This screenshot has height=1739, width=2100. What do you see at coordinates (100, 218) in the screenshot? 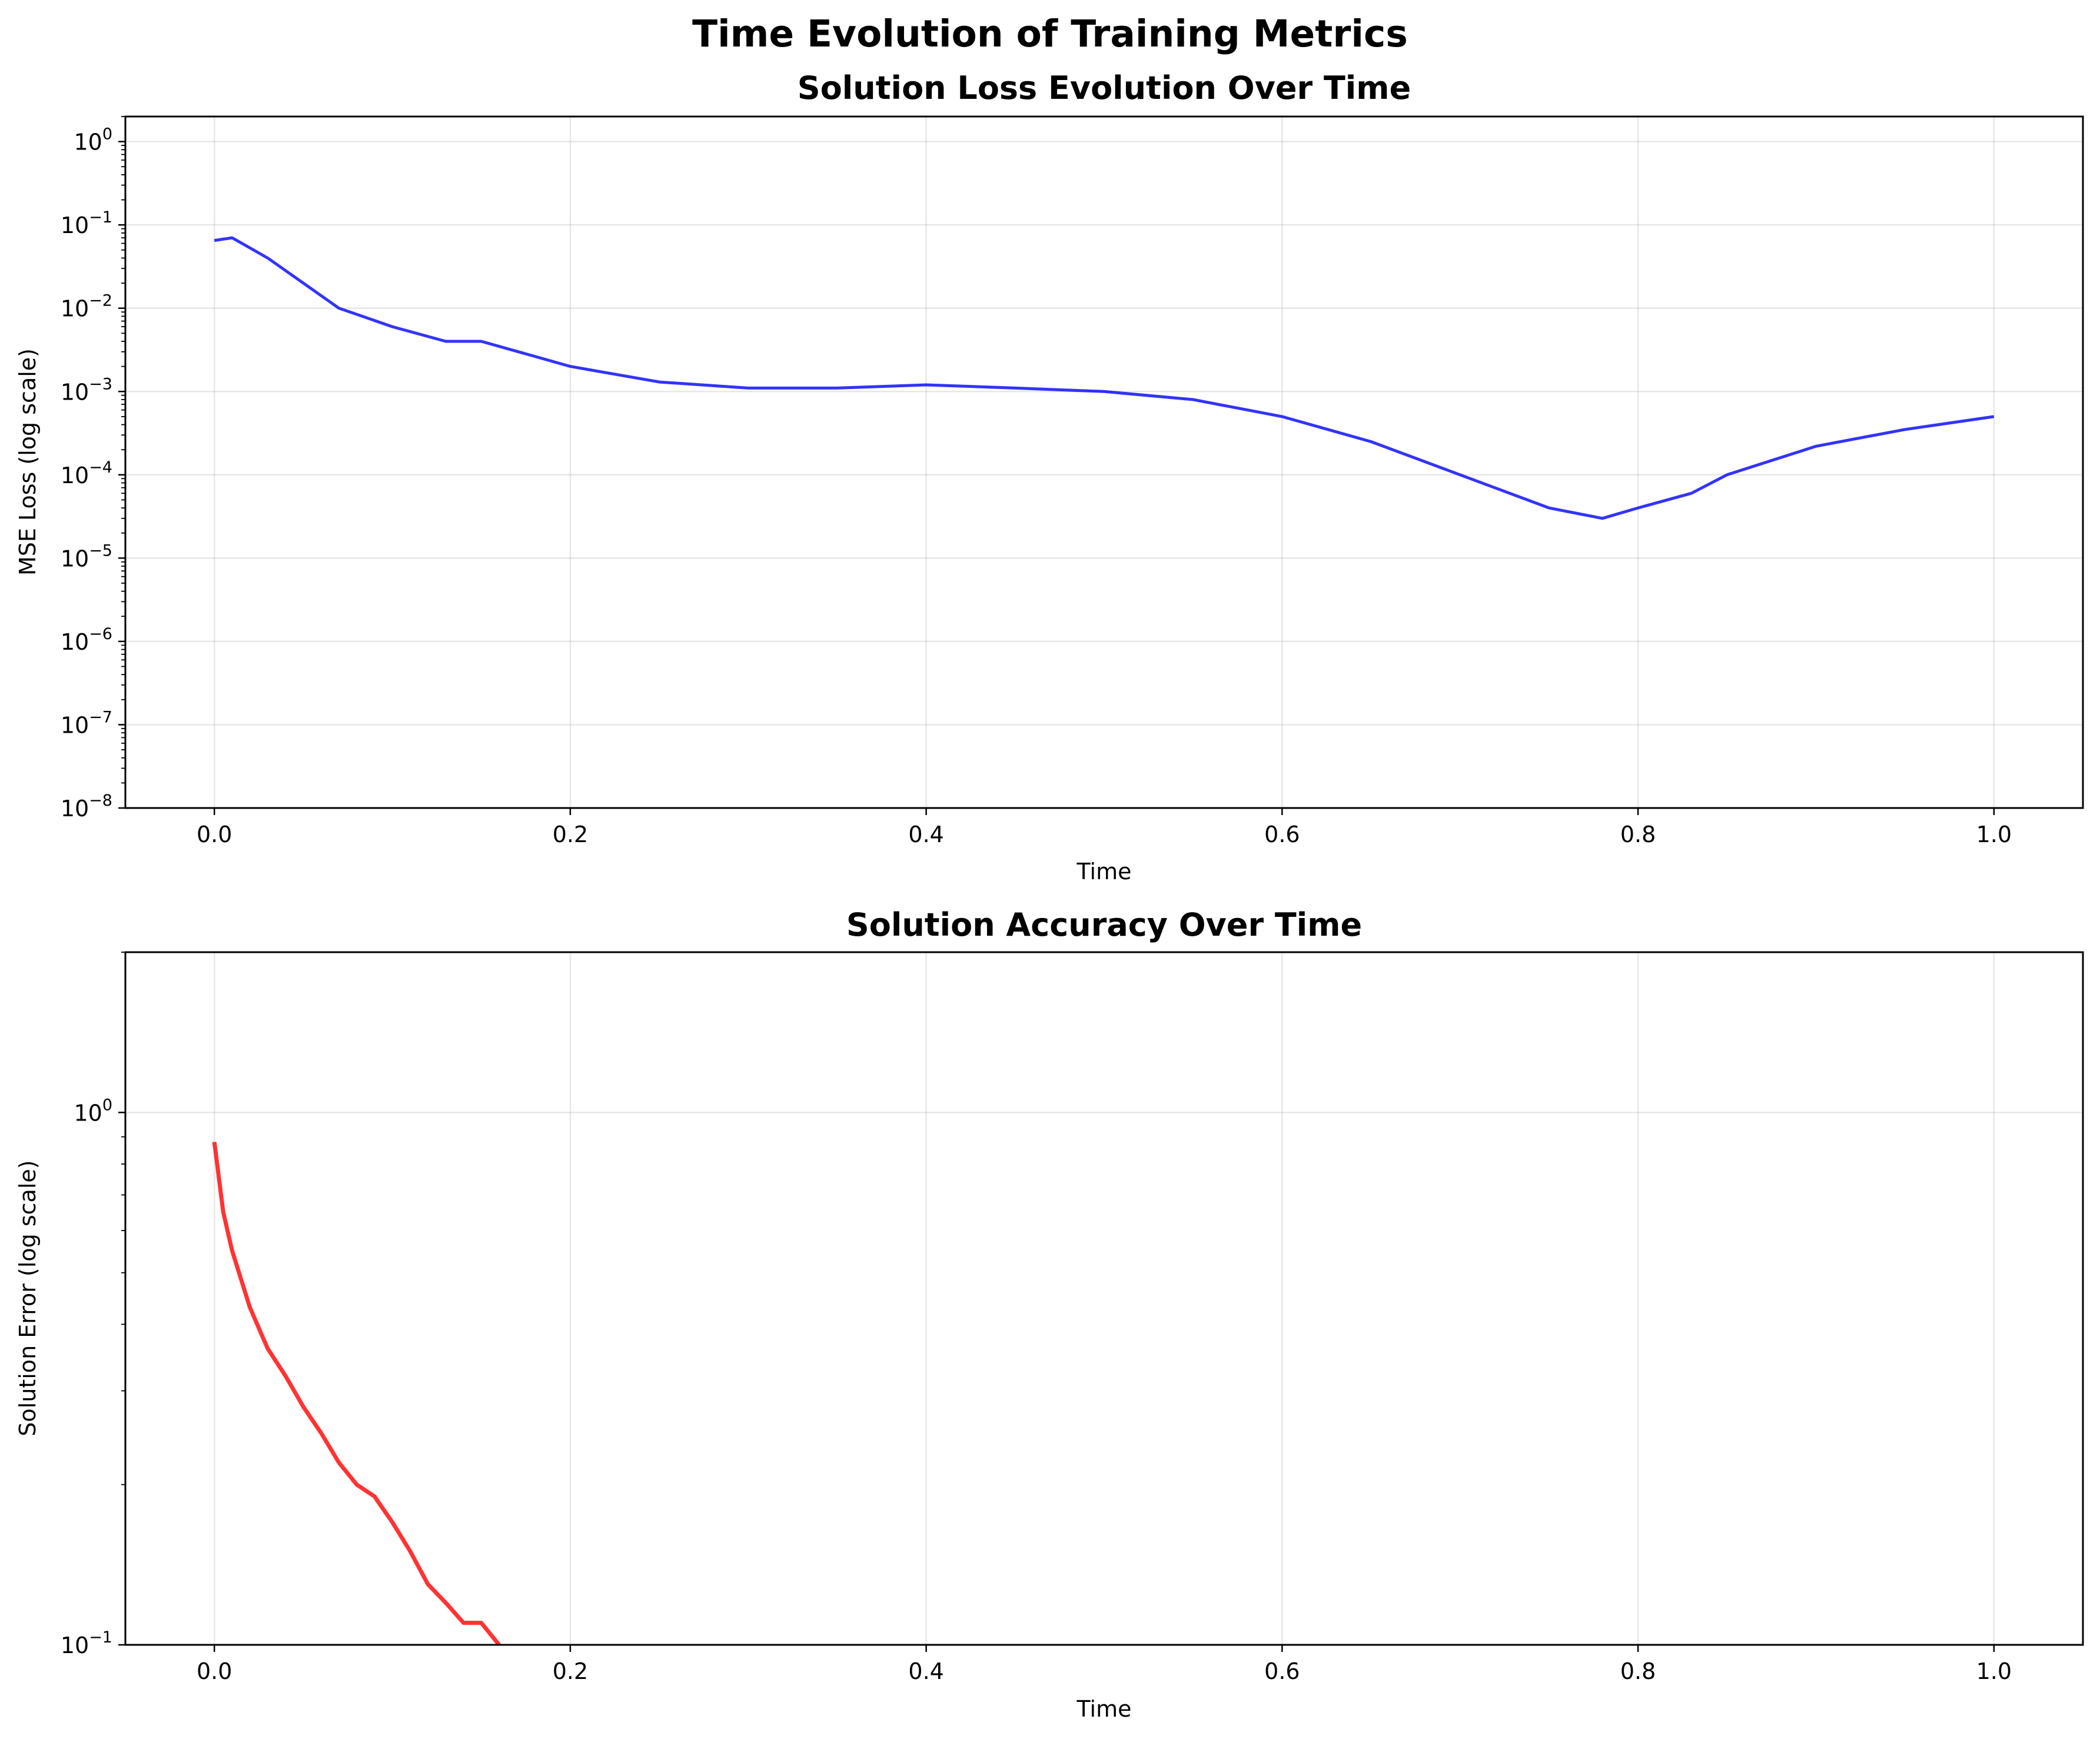
I see `loss-y-tick-exp: −1` at bounding box center [100, 218].